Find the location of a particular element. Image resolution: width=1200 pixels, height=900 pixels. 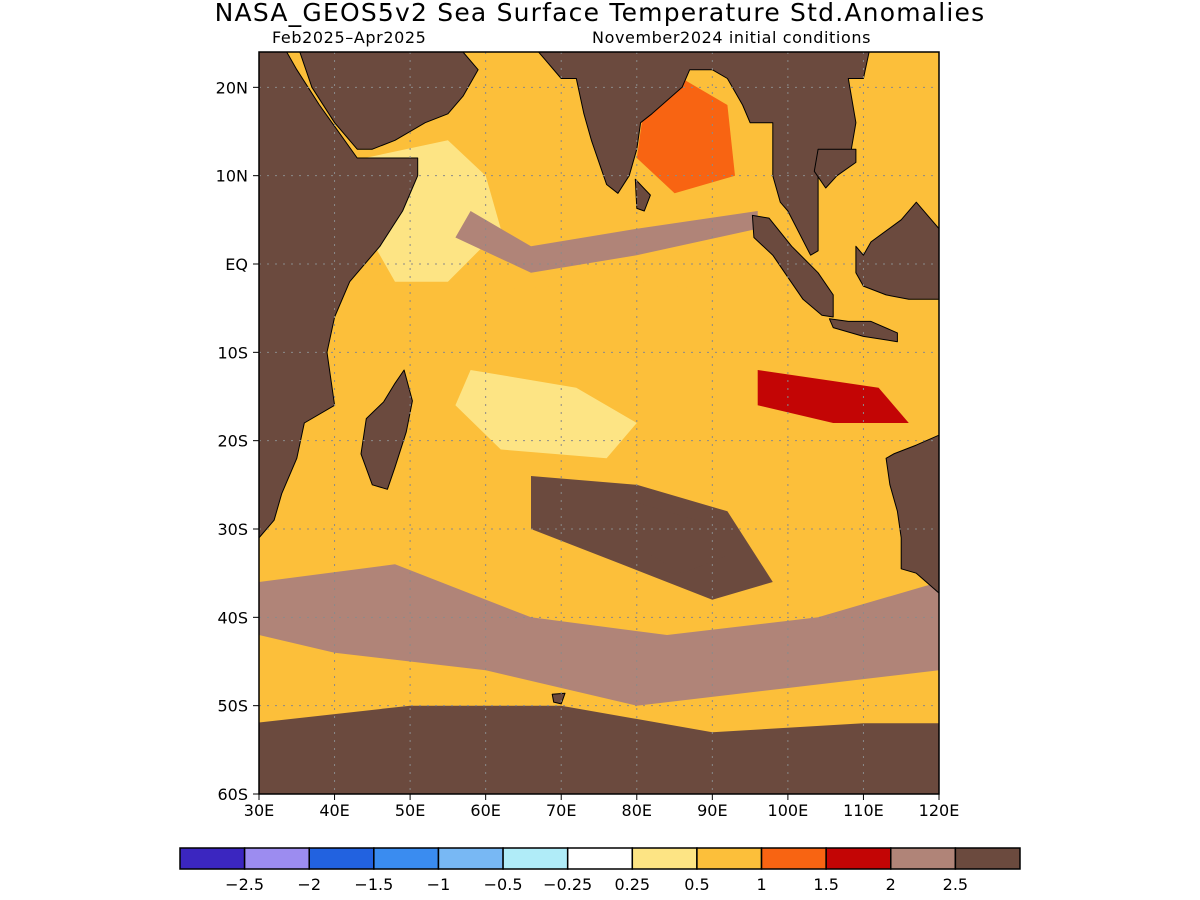

colorbar-label: −0.5 is located at coordinates (503, 884).